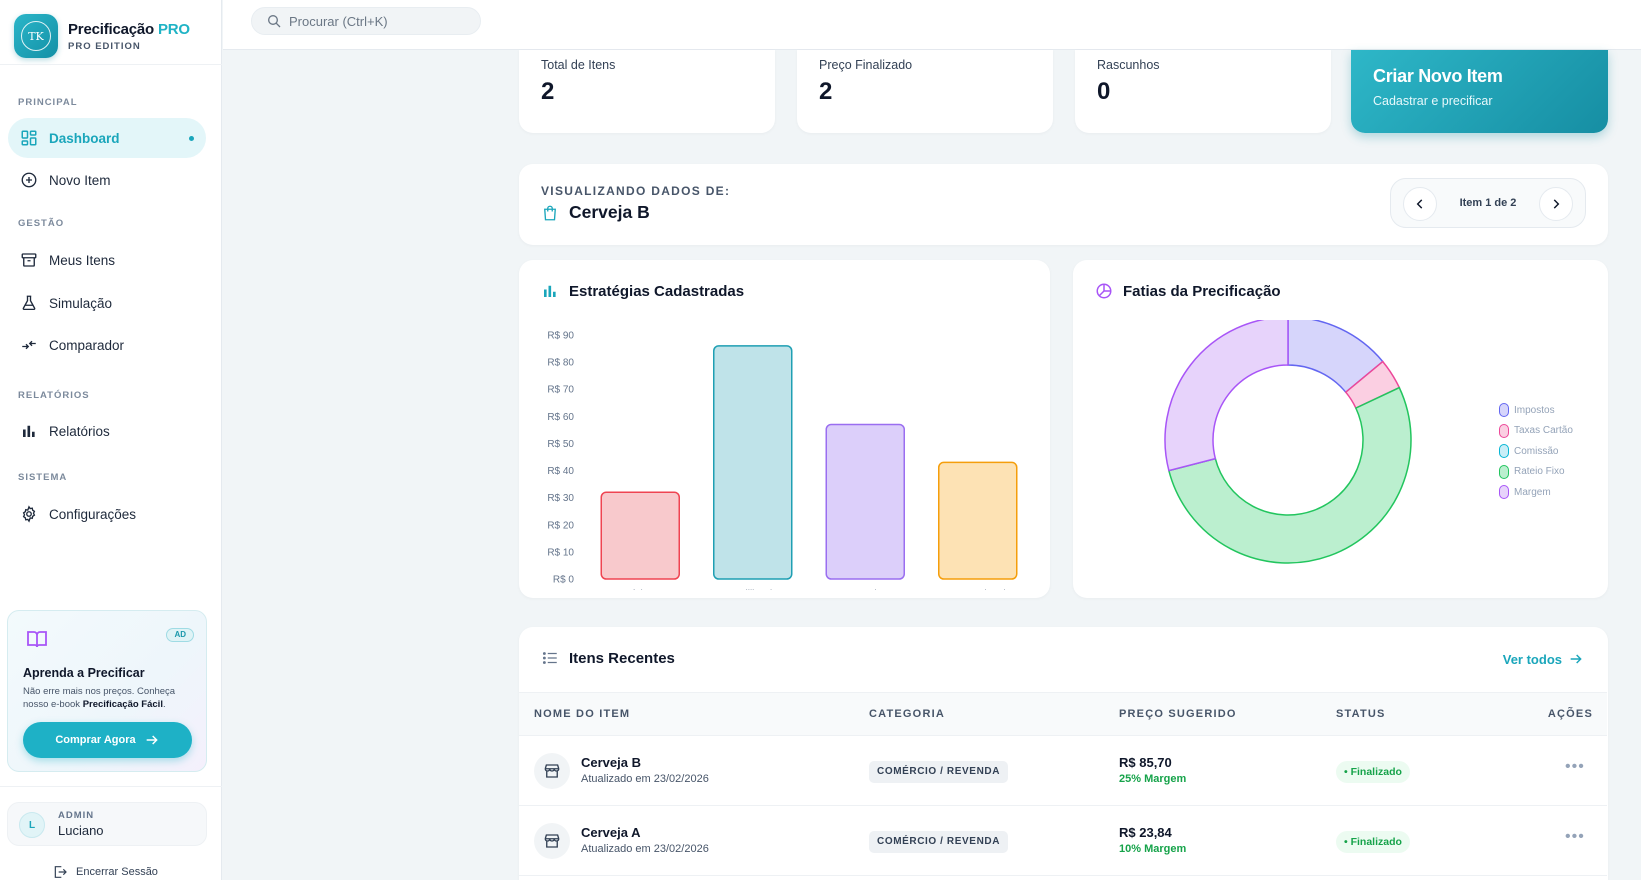 Image resolution: width=1641 pixels, height=880 pixels. I want to click on create-item-button: Criar Novo Item Cadastrar e precificar, so click(1479, 91).